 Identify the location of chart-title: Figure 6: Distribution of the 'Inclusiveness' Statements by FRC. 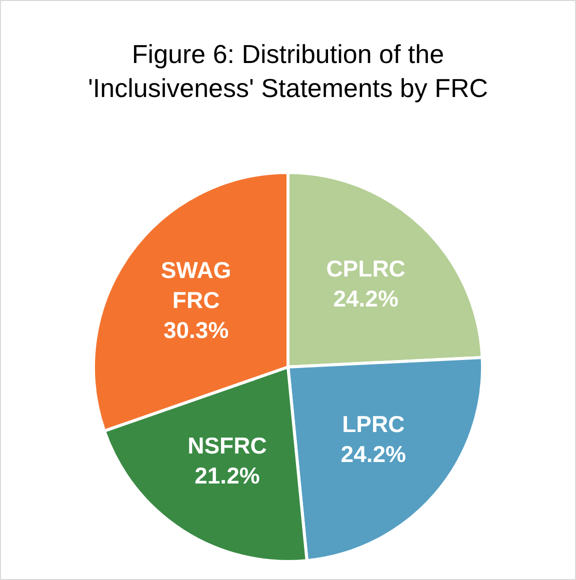
(288, 71).